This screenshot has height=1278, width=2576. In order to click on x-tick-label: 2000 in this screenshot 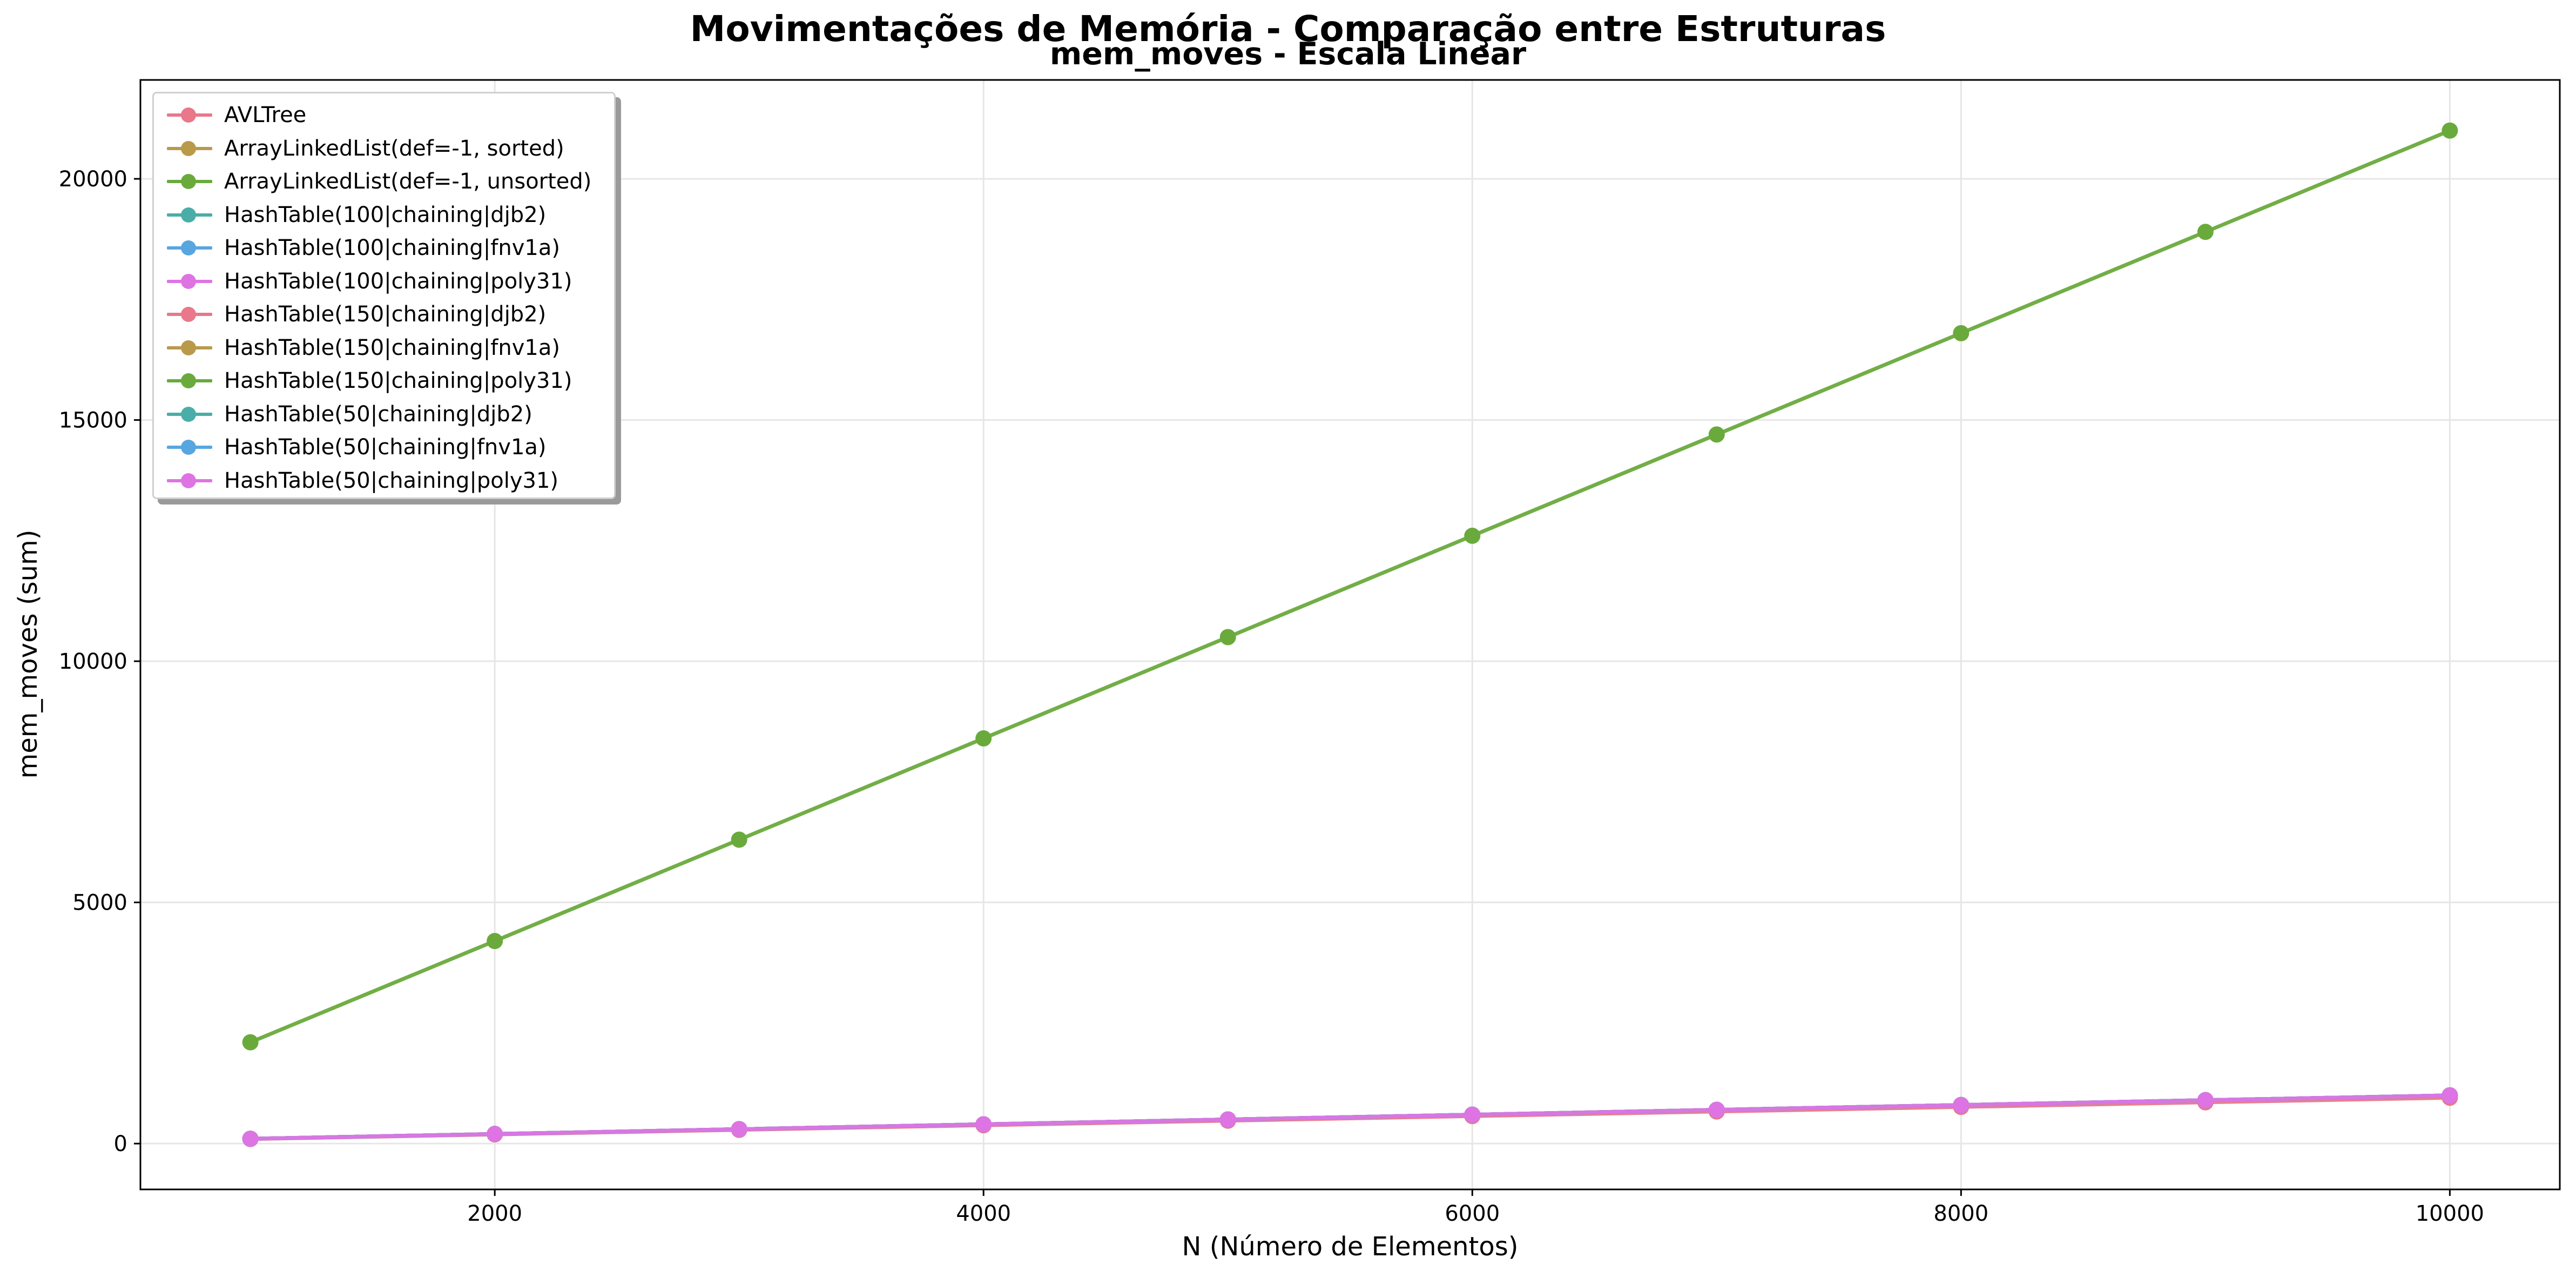, I will do `click(494, 1213)`.